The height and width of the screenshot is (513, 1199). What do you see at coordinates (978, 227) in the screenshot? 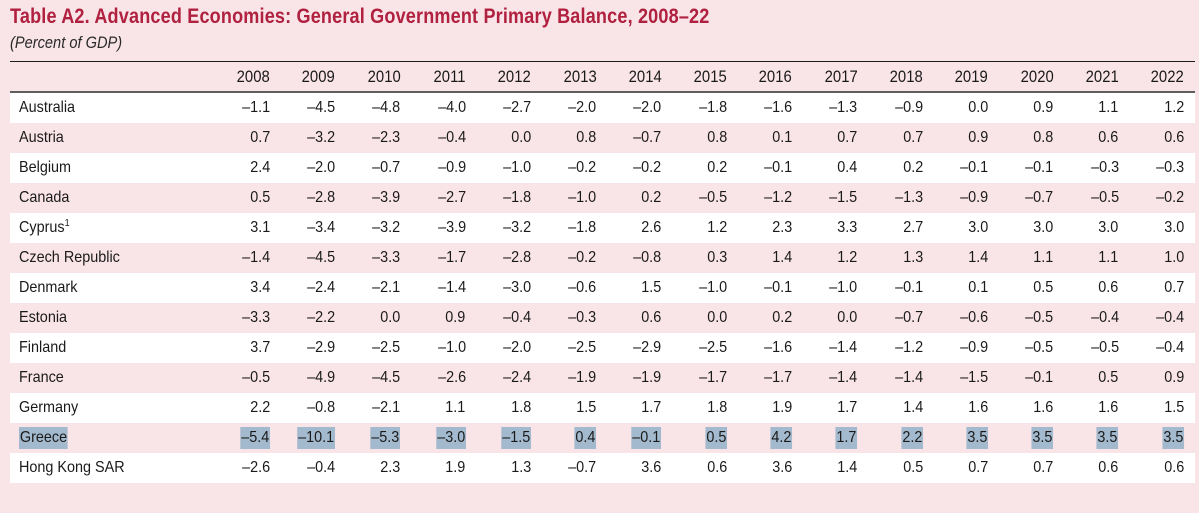
I see `value-text: 3.0` at bounding box center [978, 227].